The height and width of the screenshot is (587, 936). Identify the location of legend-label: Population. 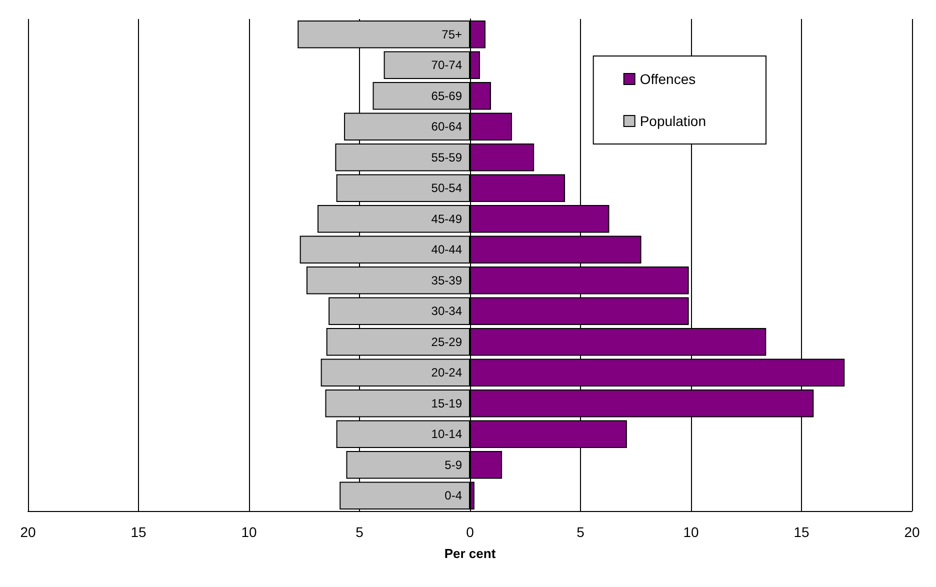
(673, 121).